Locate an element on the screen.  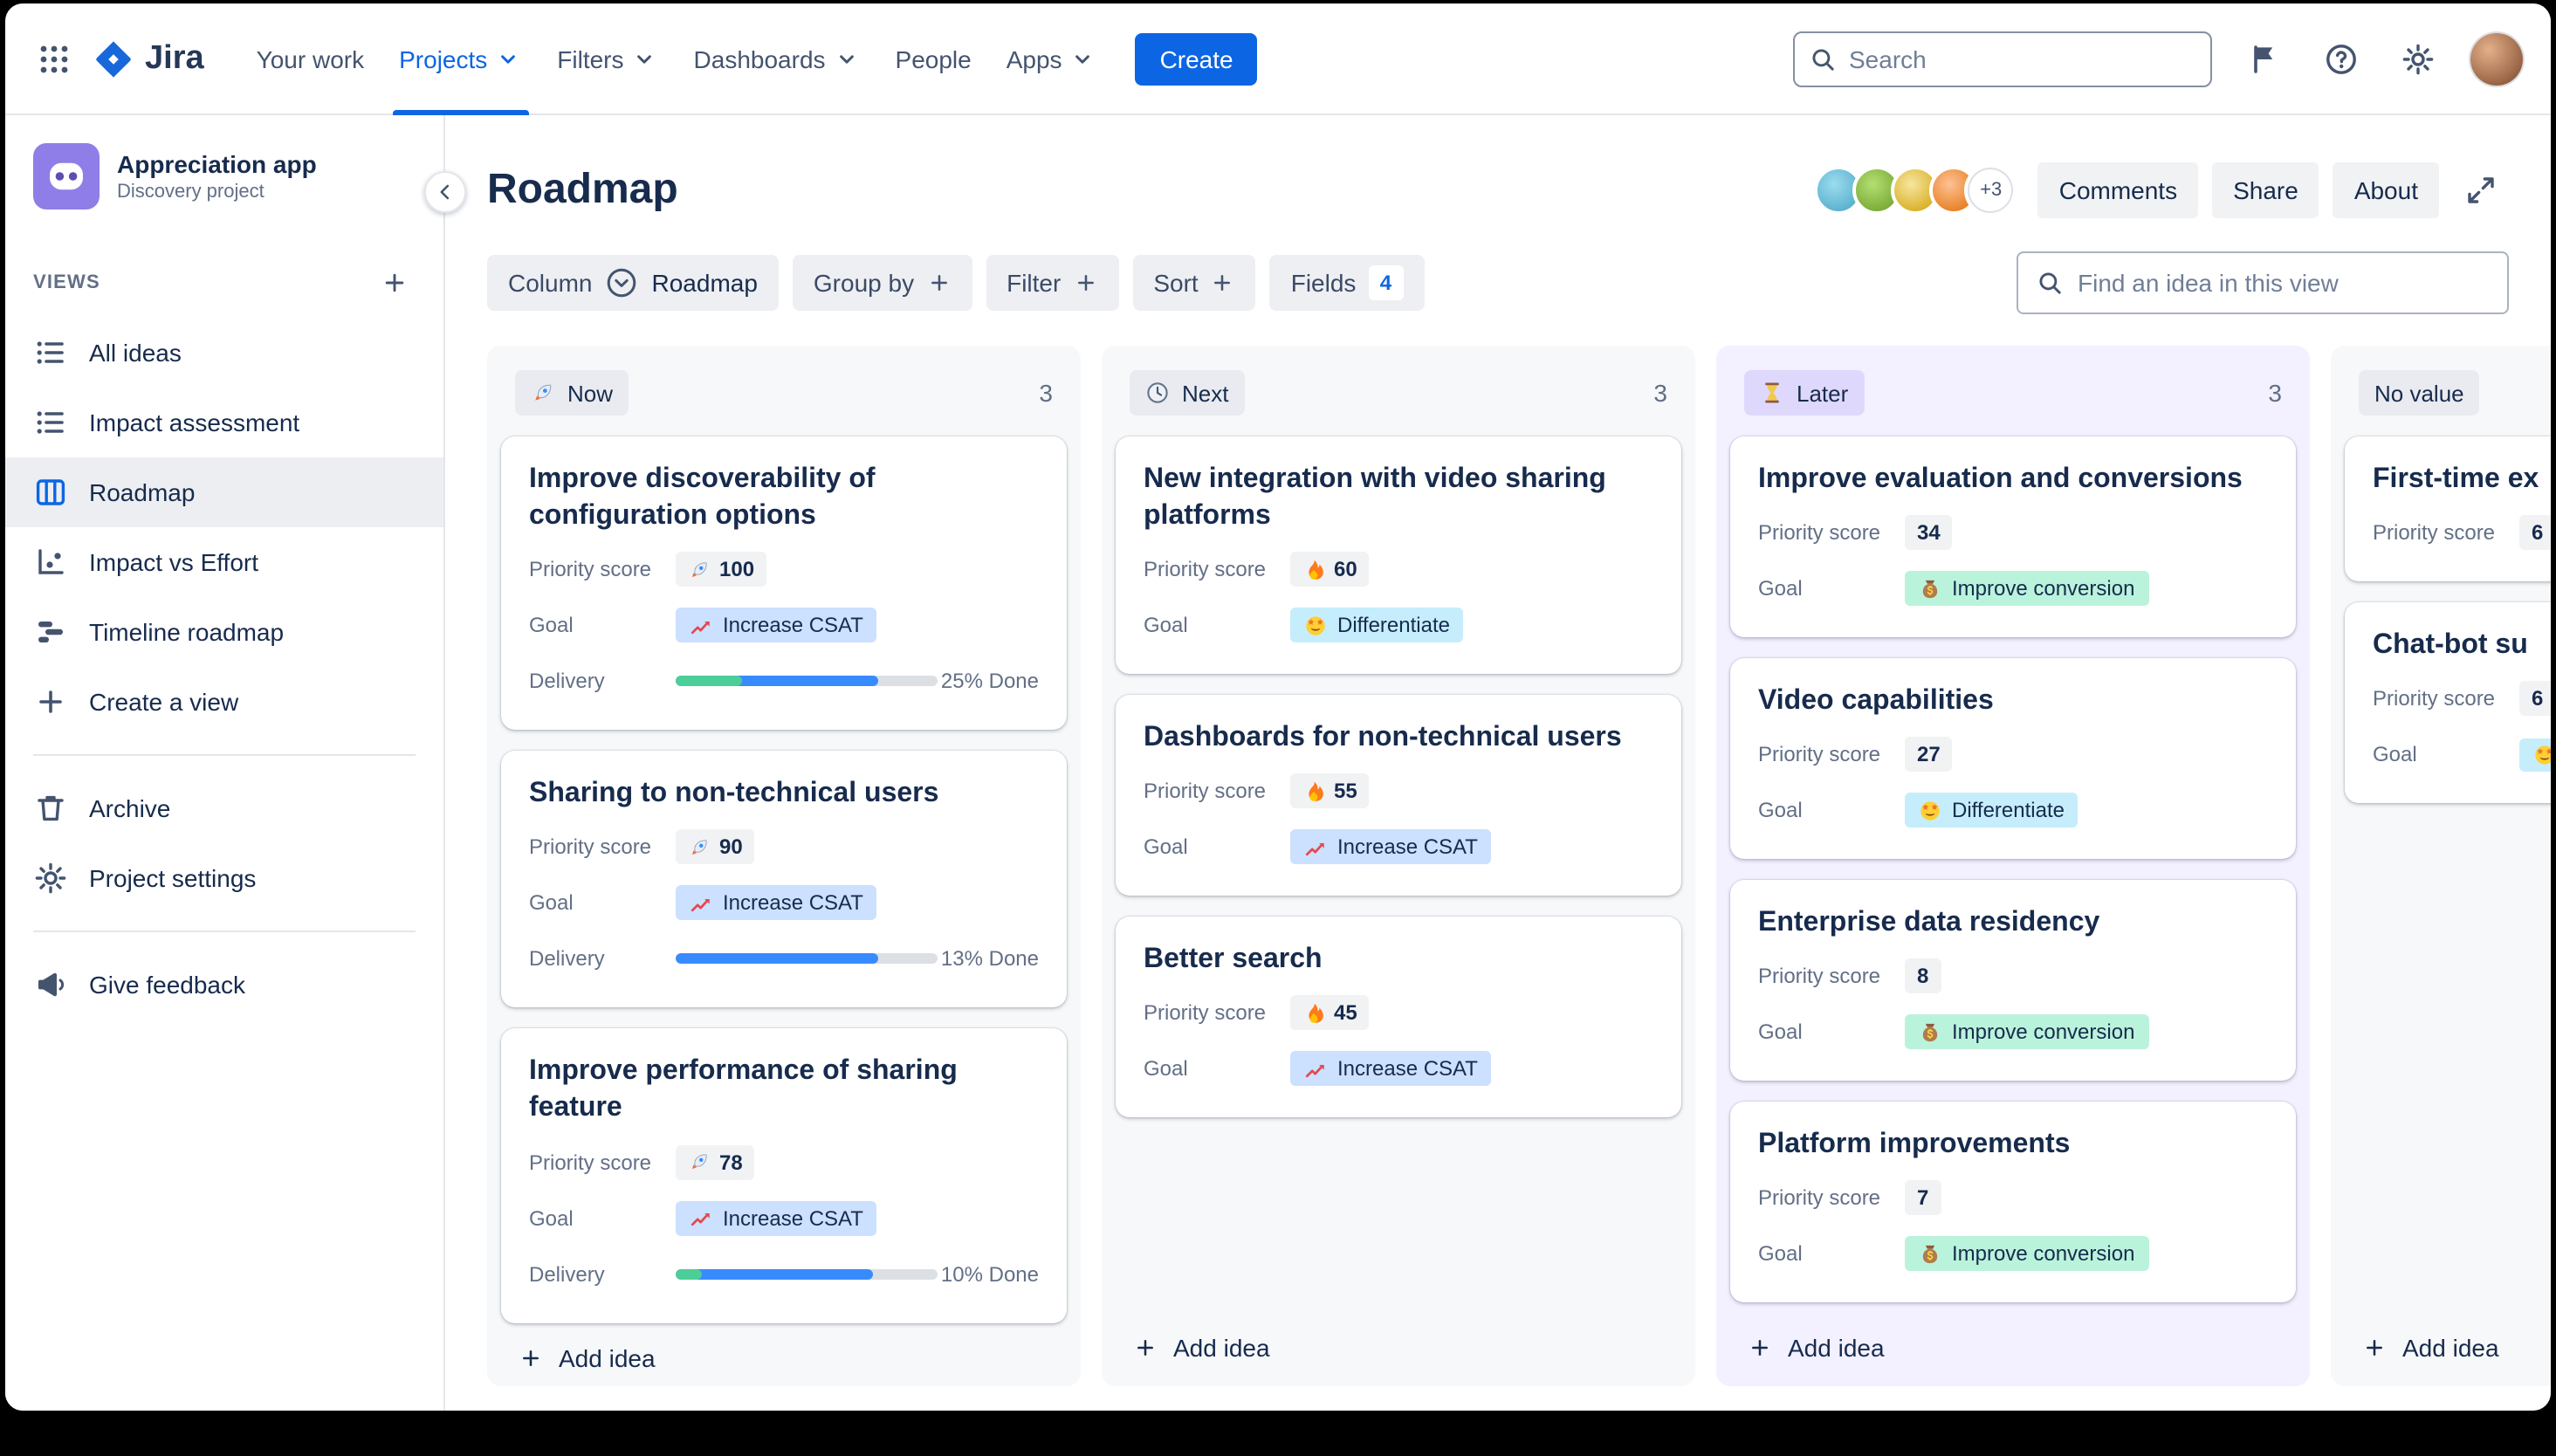
comments-button: Comments is located at coordinates (2118, 190).